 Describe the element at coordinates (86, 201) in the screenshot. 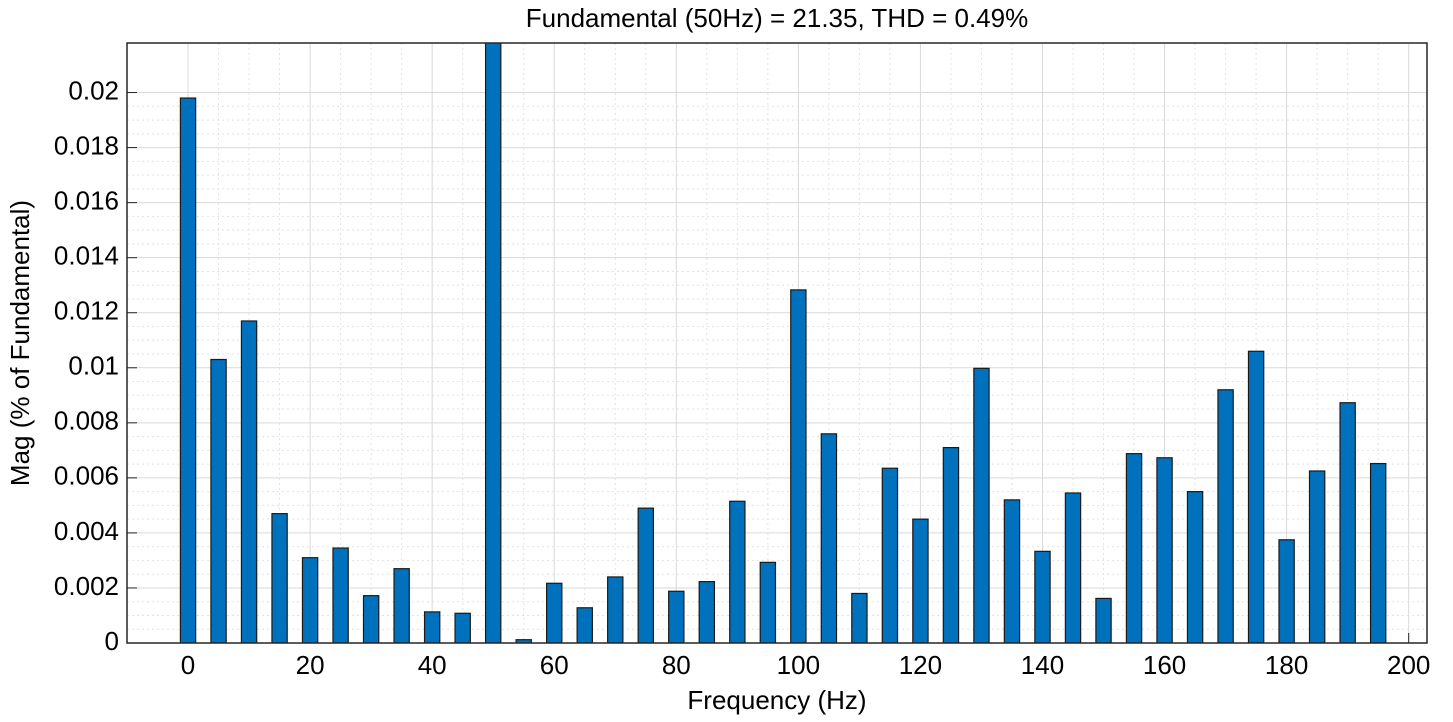

I see `y-tick-label: 0.016` at that location.